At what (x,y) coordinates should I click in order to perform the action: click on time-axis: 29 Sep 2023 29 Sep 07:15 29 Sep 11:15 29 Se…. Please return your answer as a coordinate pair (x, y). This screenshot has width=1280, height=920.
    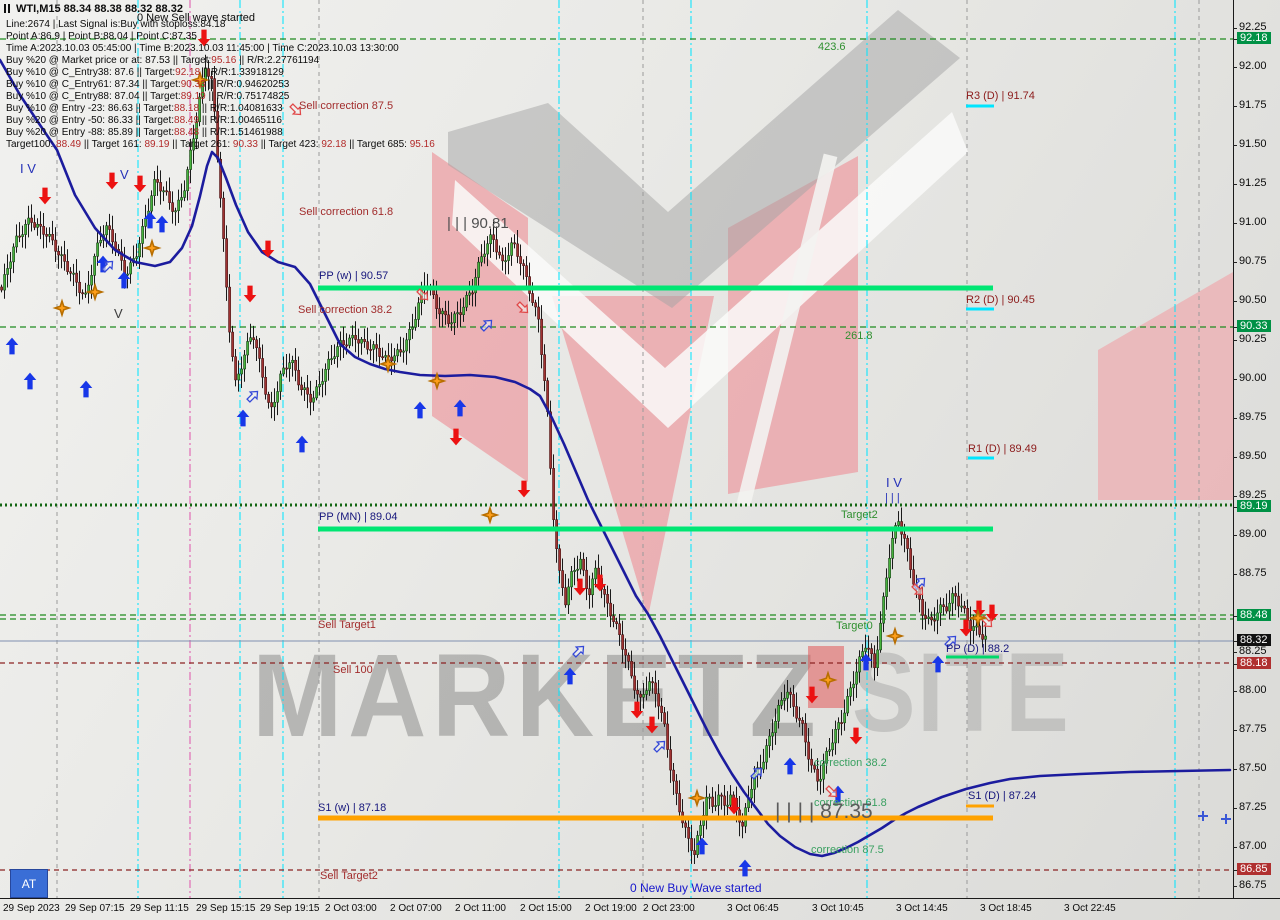
    Looking at the image, I should click on (640, 909).